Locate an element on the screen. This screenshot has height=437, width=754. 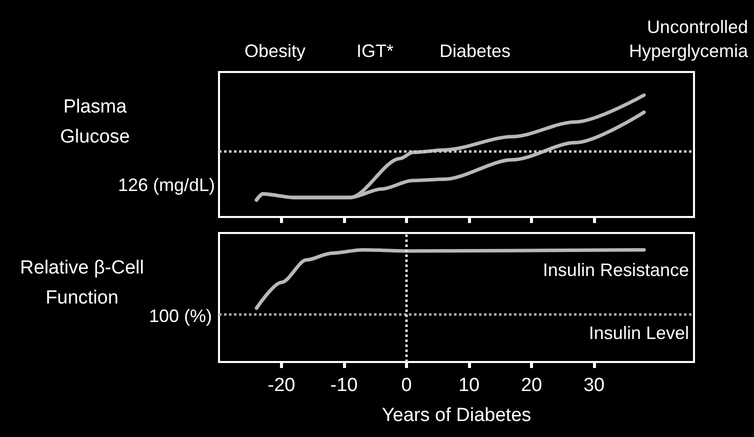
x-tick-label: -10 is located at coordinates (344, 385).